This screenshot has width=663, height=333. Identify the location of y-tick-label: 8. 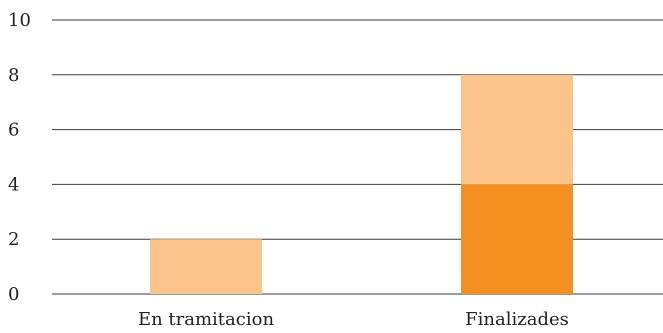
(13, 75).